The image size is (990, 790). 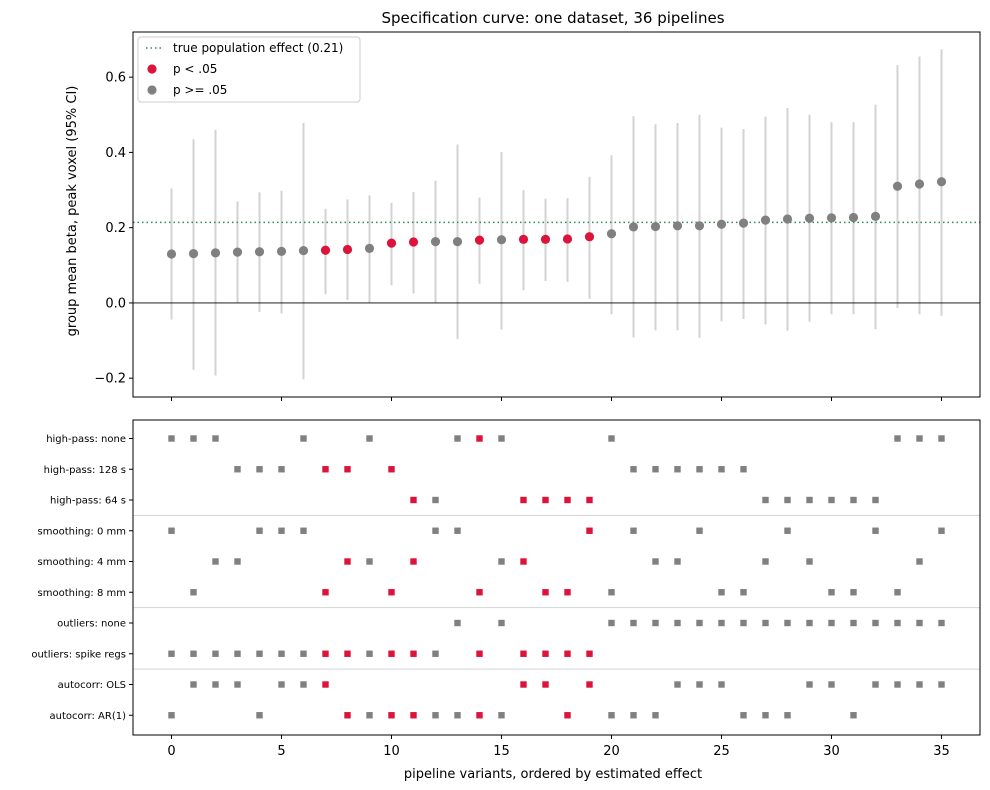 What do you see at coordinates (86, 439) in the screenshot?
I see `row-label: high-pass: none` at bounding box center [86, 439].